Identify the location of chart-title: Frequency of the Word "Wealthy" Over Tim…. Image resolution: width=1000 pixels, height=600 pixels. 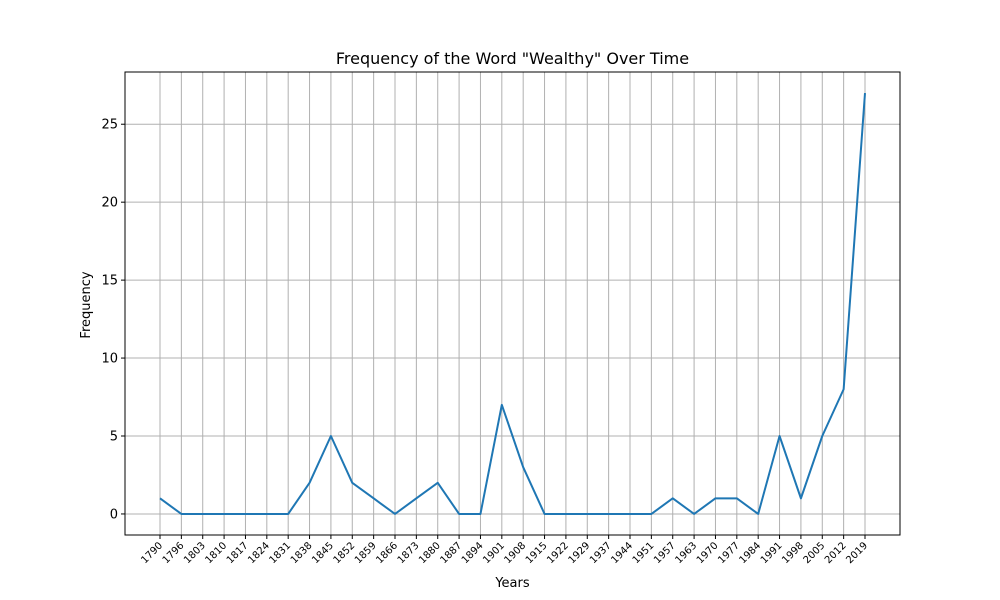
(512, 58).